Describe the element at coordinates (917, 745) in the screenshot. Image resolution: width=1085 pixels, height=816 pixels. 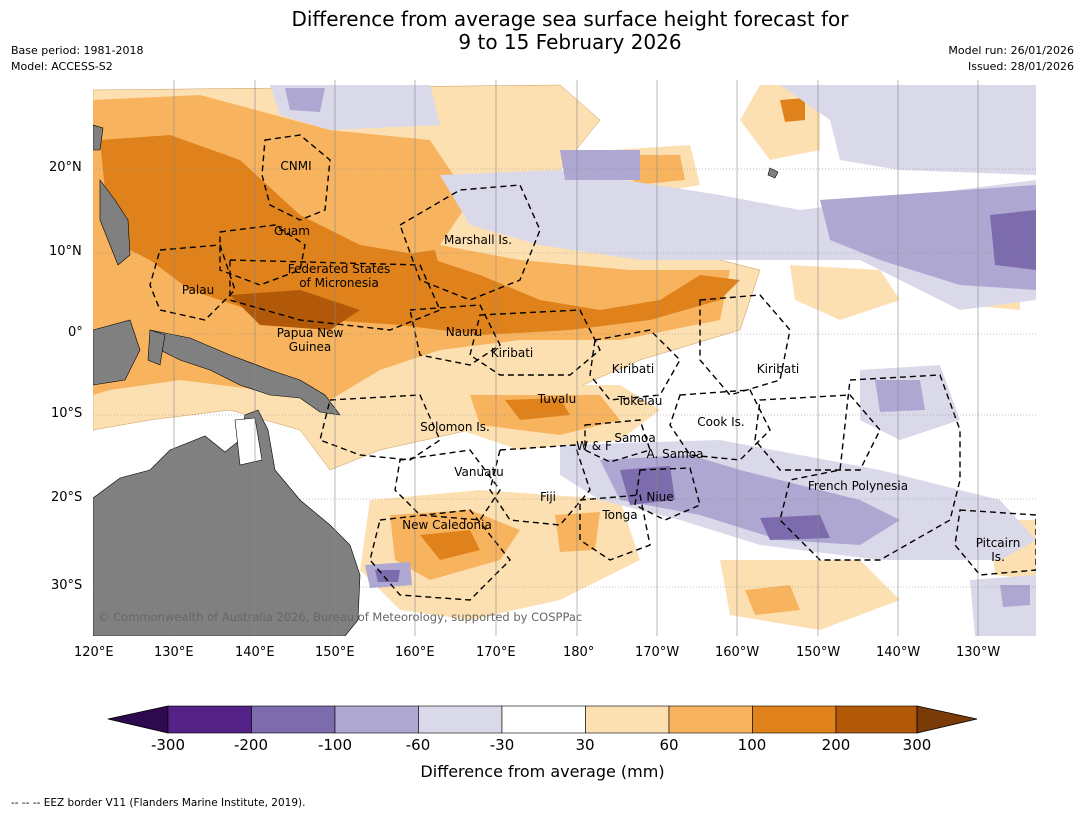
I see `colorbar-tick: 300` at that location.